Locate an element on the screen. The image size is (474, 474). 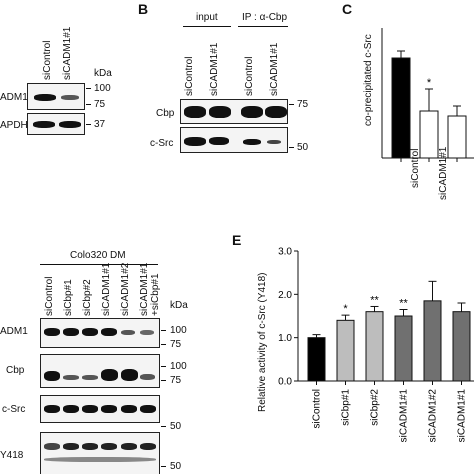
y-tick-label: 2.0 is located at coordinates (285, 295).